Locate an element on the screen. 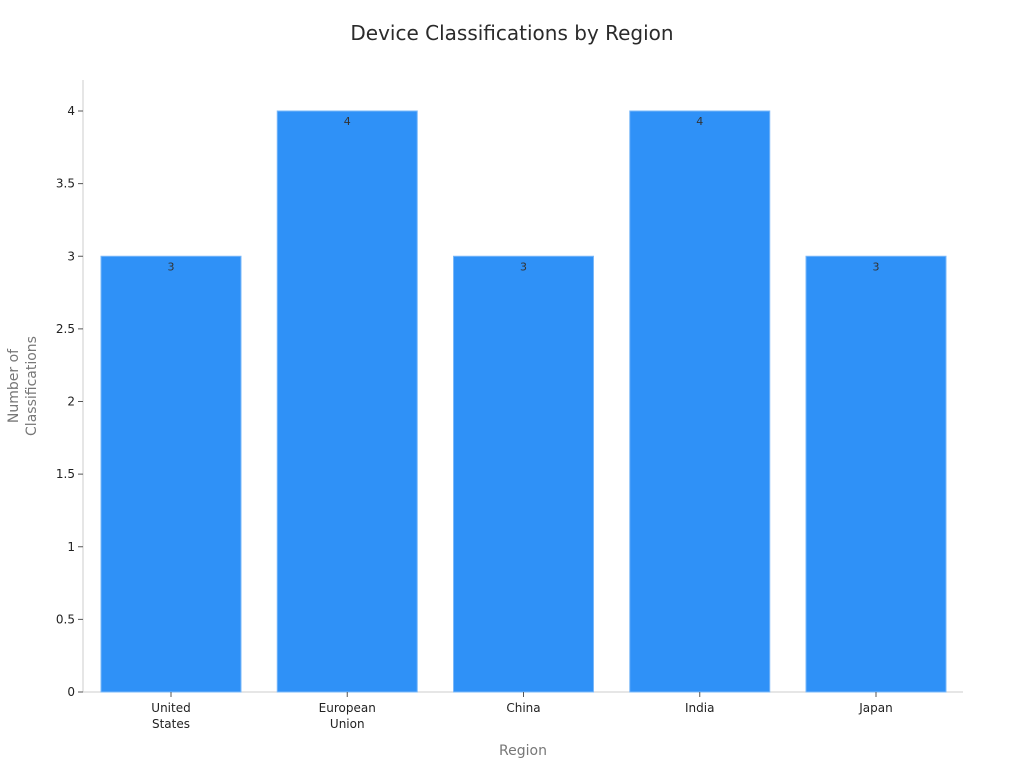 The height and width of the screenshot is (768, 1024). y-ticks: 0 0.5 1 1.5 2 2.5 3 3.5 4 is located at coordinates (69, 401).